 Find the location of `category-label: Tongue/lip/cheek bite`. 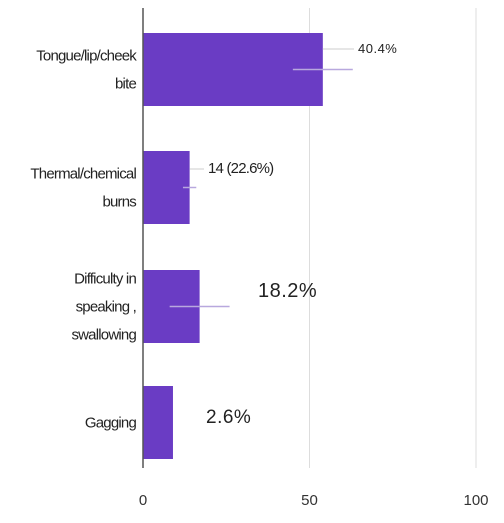

category-label: Tongue/lip/cheek bite is located at coordinates (86, 70).